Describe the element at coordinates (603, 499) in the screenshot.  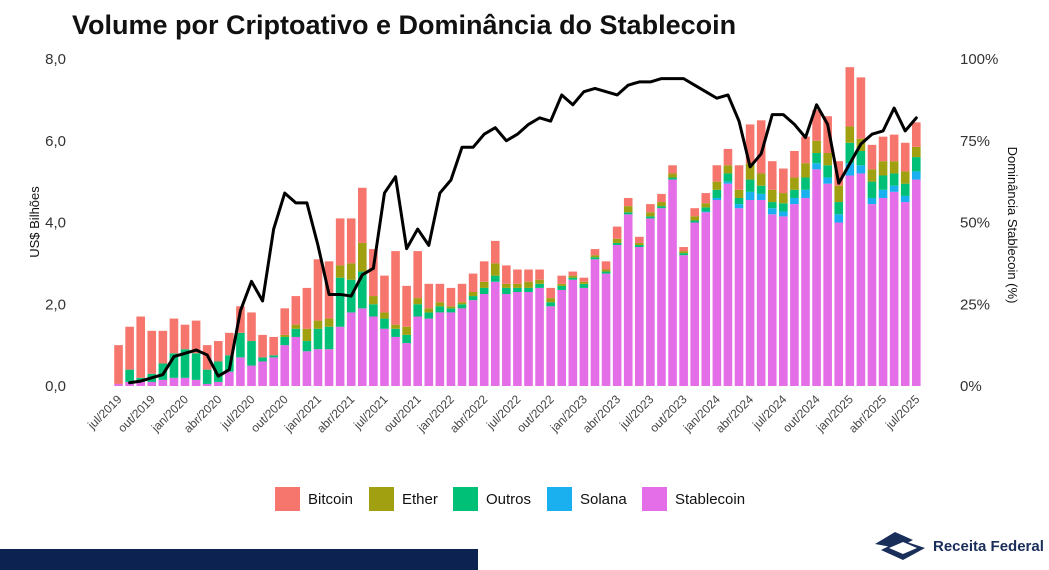
I see `legend-label-solana: Solana` at that location.